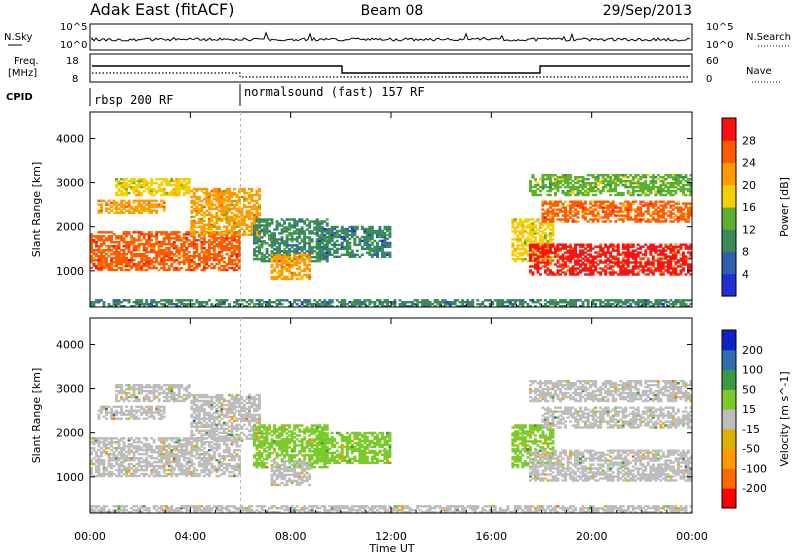 This screenshot has width=800, height=554. What do you see at coordinates (647, 11) in the screenshot?
I see `date-label: 29/Sep/2013` at bounding box center [647, 11].